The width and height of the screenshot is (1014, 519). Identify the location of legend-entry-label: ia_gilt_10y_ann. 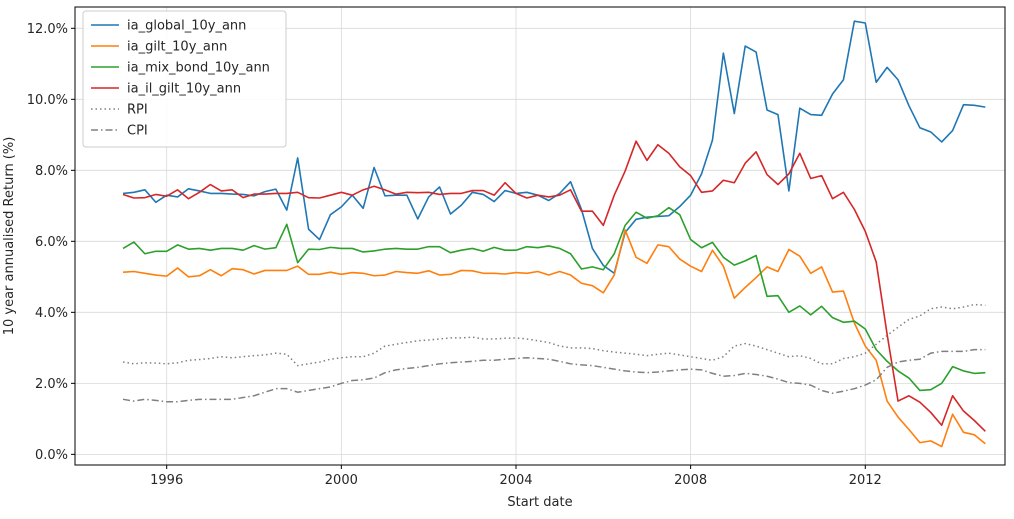
(177, 47).